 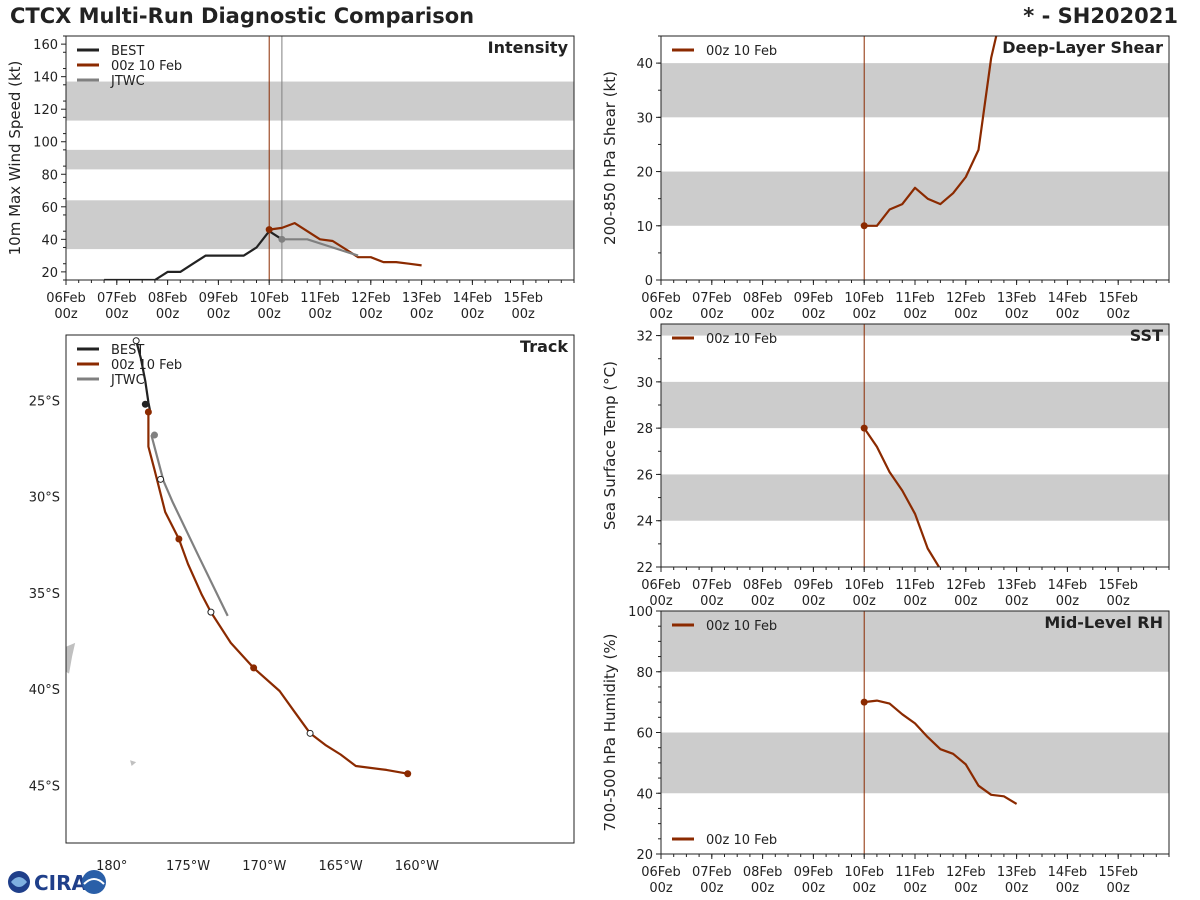 I want to click on shear-xtick-day: 10Feb, so click(x=864, y=298).